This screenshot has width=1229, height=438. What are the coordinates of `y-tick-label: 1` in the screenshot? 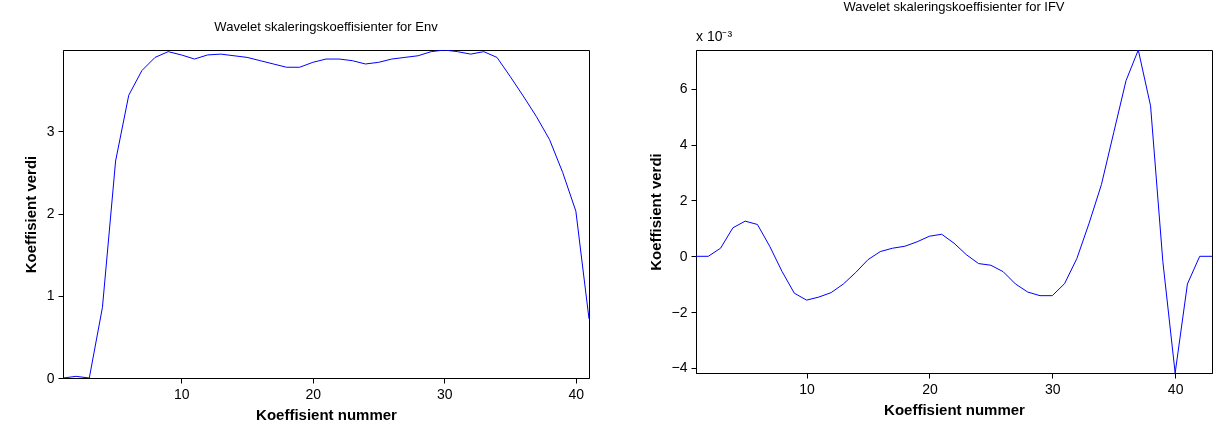 It's located at (50, 295).